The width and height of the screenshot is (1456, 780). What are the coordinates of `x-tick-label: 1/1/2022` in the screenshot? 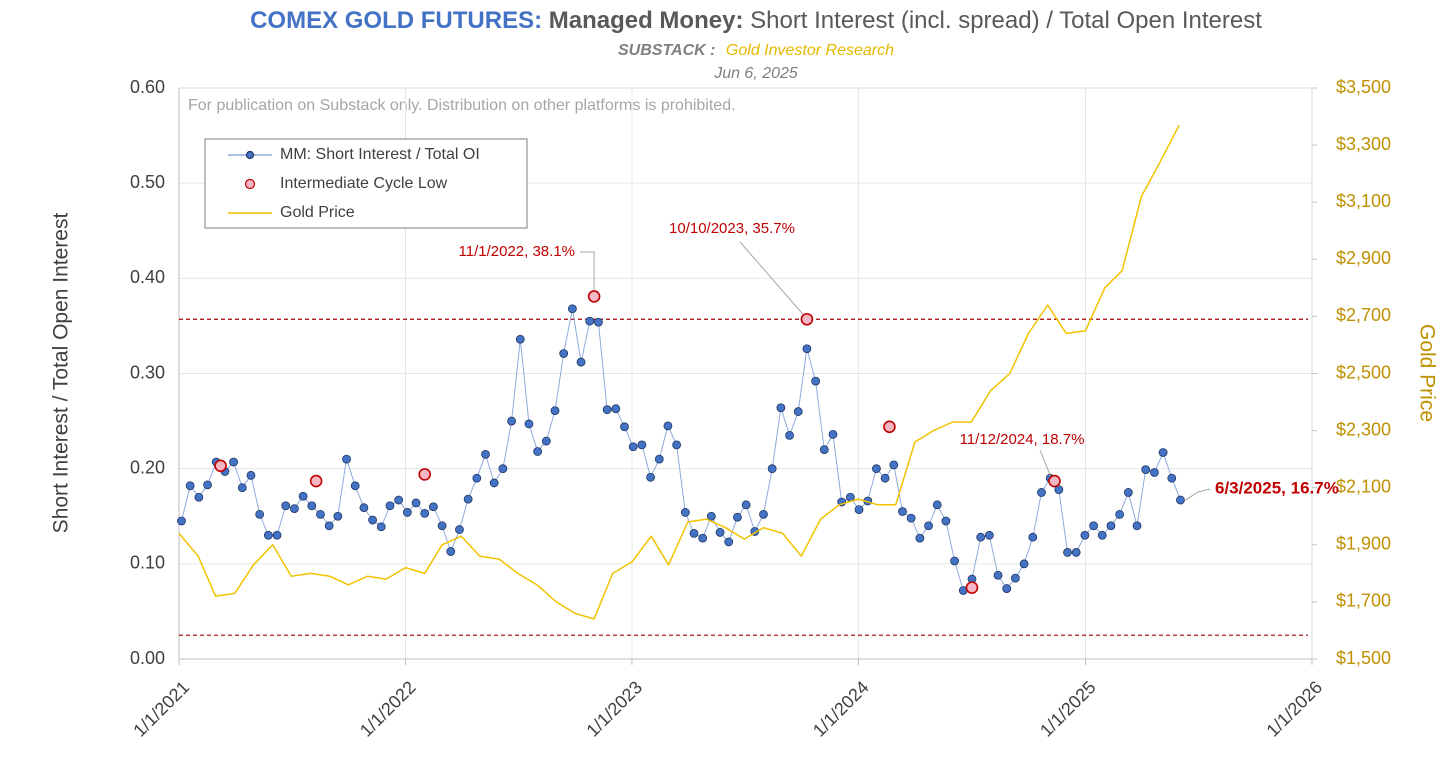 It's located at (388, 709).